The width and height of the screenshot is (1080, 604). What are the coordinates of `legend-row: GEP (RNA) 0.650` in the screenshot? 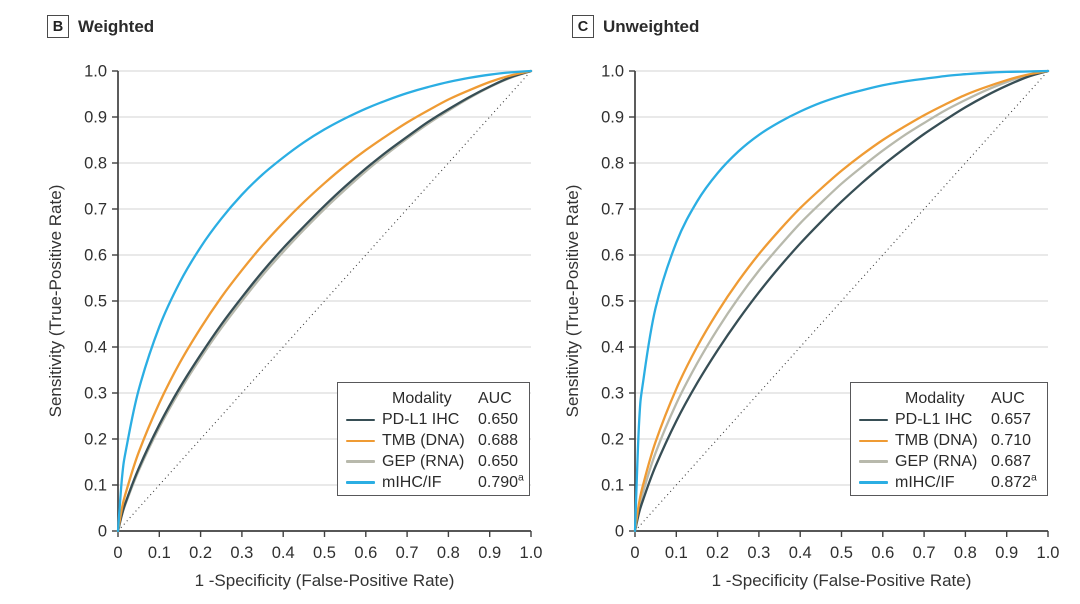 It's located at (434, 461).